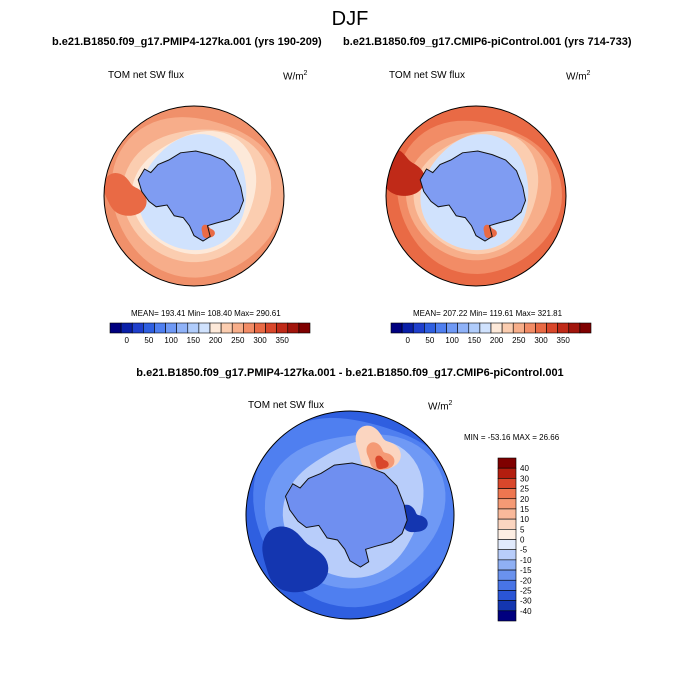  What do you see at coordinates (146, 75) in the screenshot?
I see `panel1-variable-label: TOM net SW flux` at bounding box center [146, 75].